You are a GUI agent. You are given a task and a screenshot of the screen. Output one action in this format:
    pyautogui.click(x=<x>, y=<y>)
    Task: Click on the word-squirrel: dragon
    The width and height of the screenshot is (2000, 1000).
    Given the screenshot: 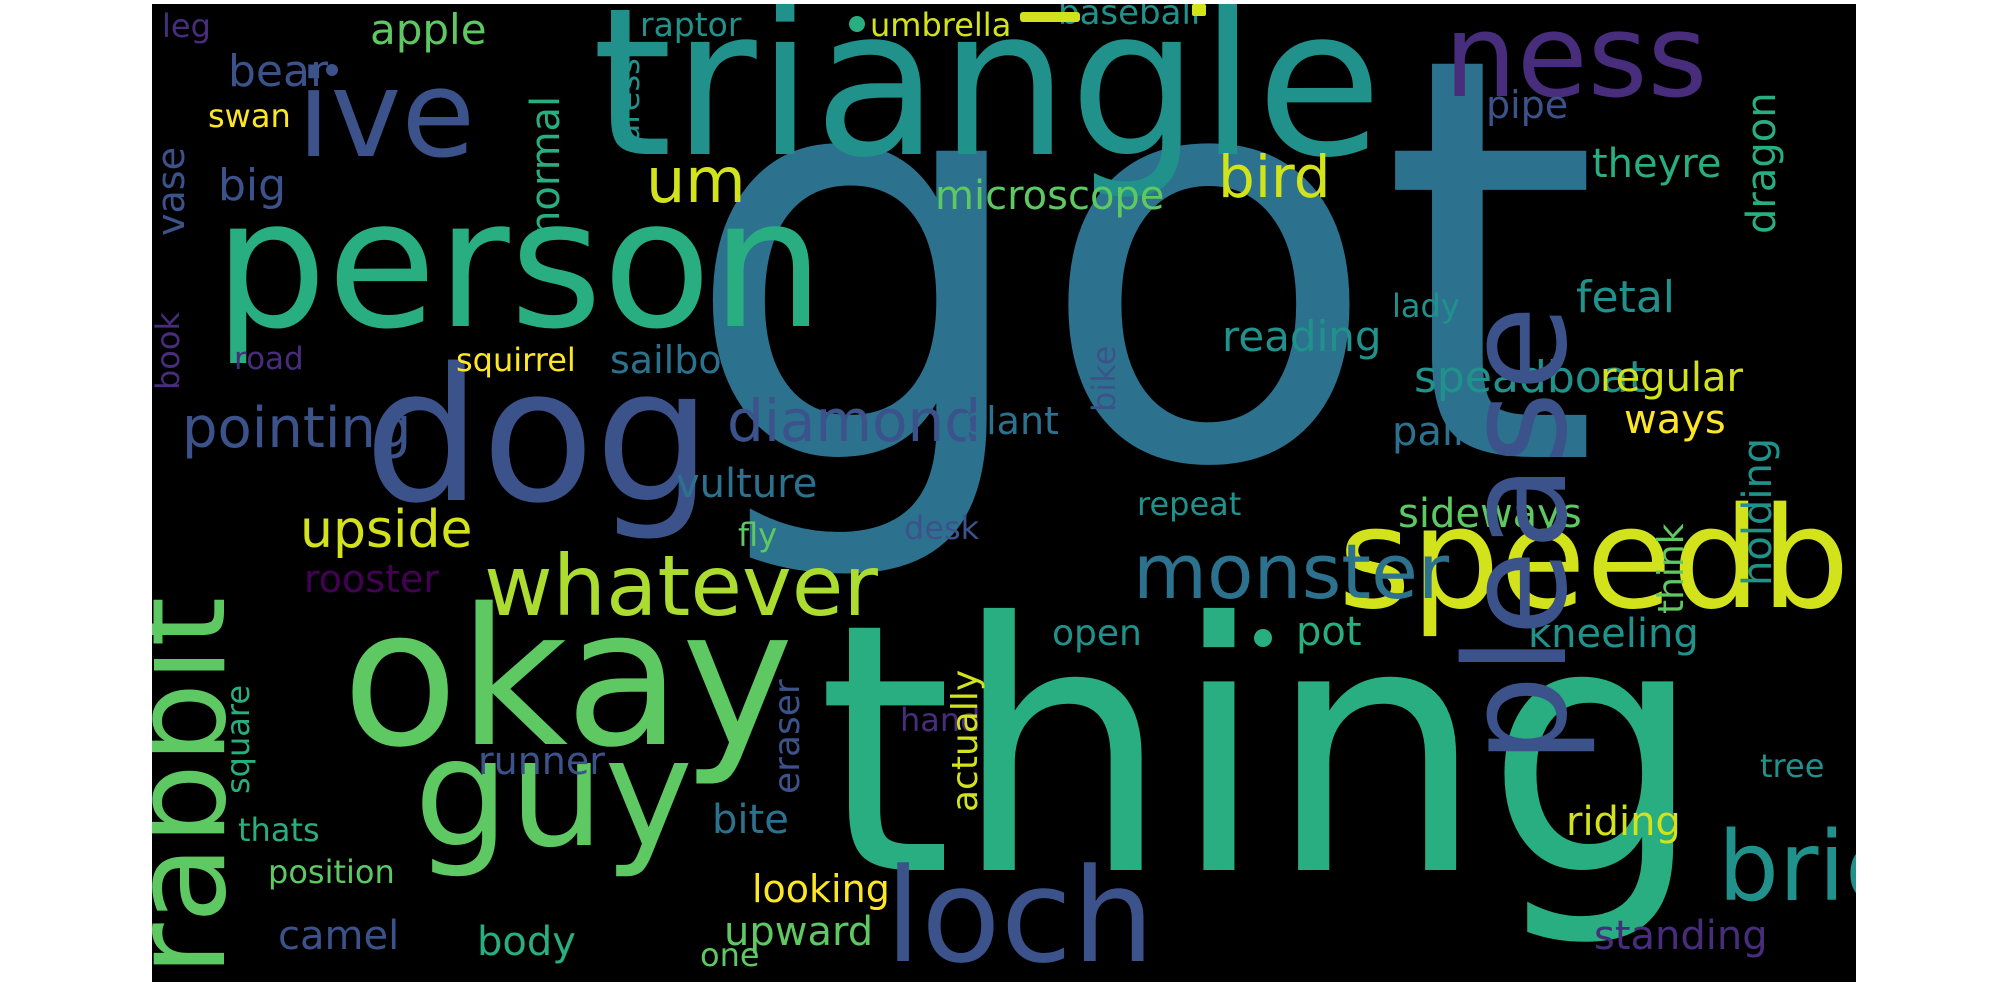 What is the action you would take?
    pyautogui.click(x=1762, y=163)
    